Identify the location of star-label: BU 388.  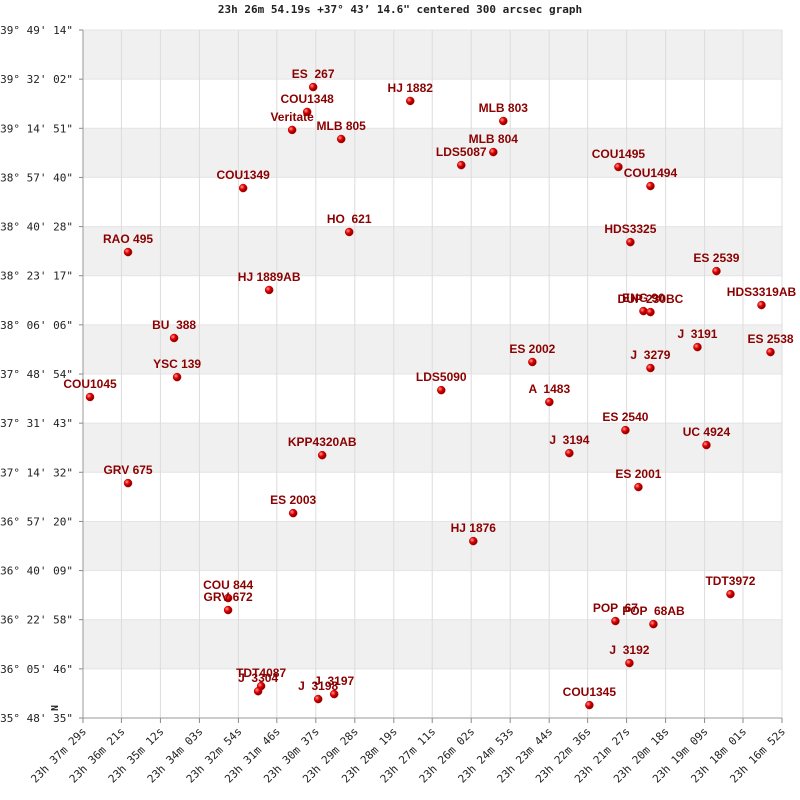
(174, 325).